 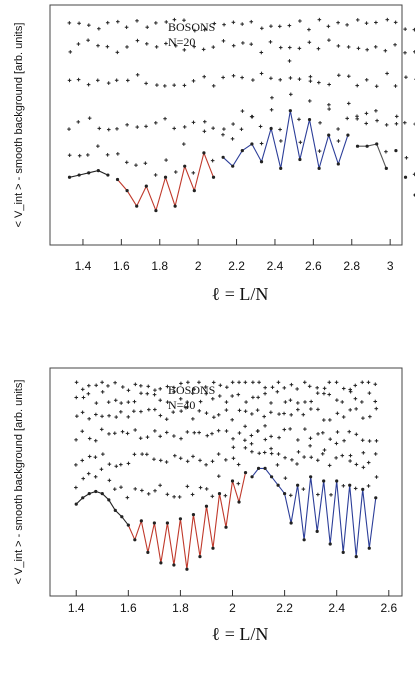 I want to click on annotation-line: N=20, so click(x=181, y=42).